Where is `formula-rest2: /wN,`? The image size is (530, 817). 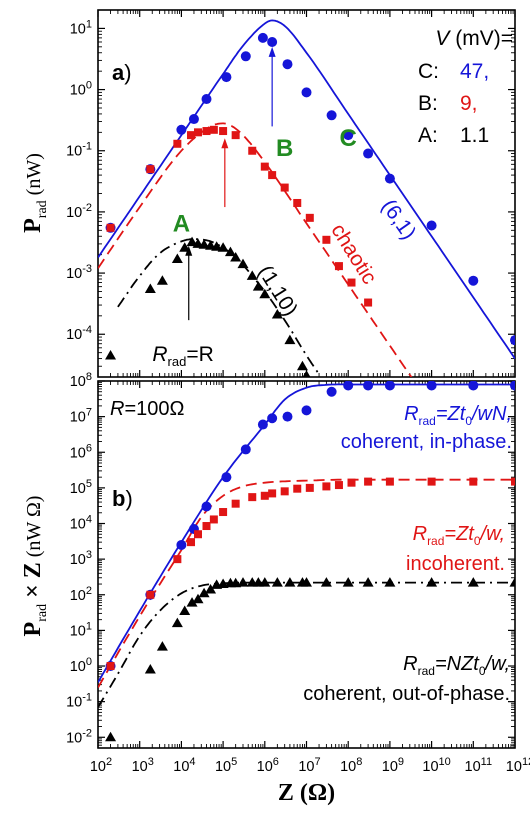 formula-rest2: /wN, is located at coordinates (491, 414).